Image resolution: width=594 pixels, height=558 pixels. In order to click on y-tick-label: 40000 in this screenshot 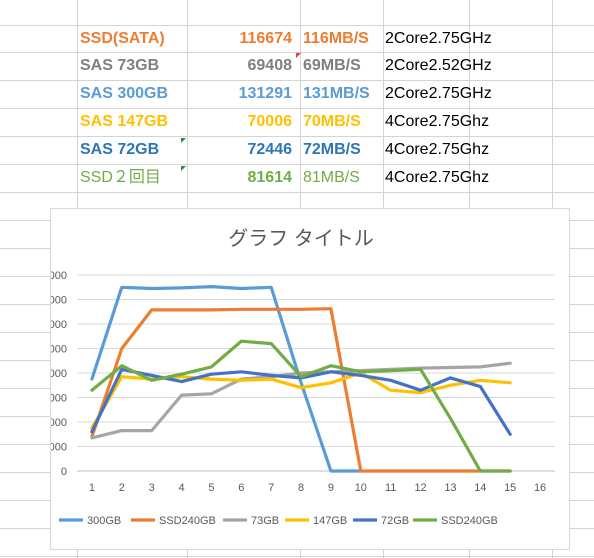, I will do `click(59, 423)`.